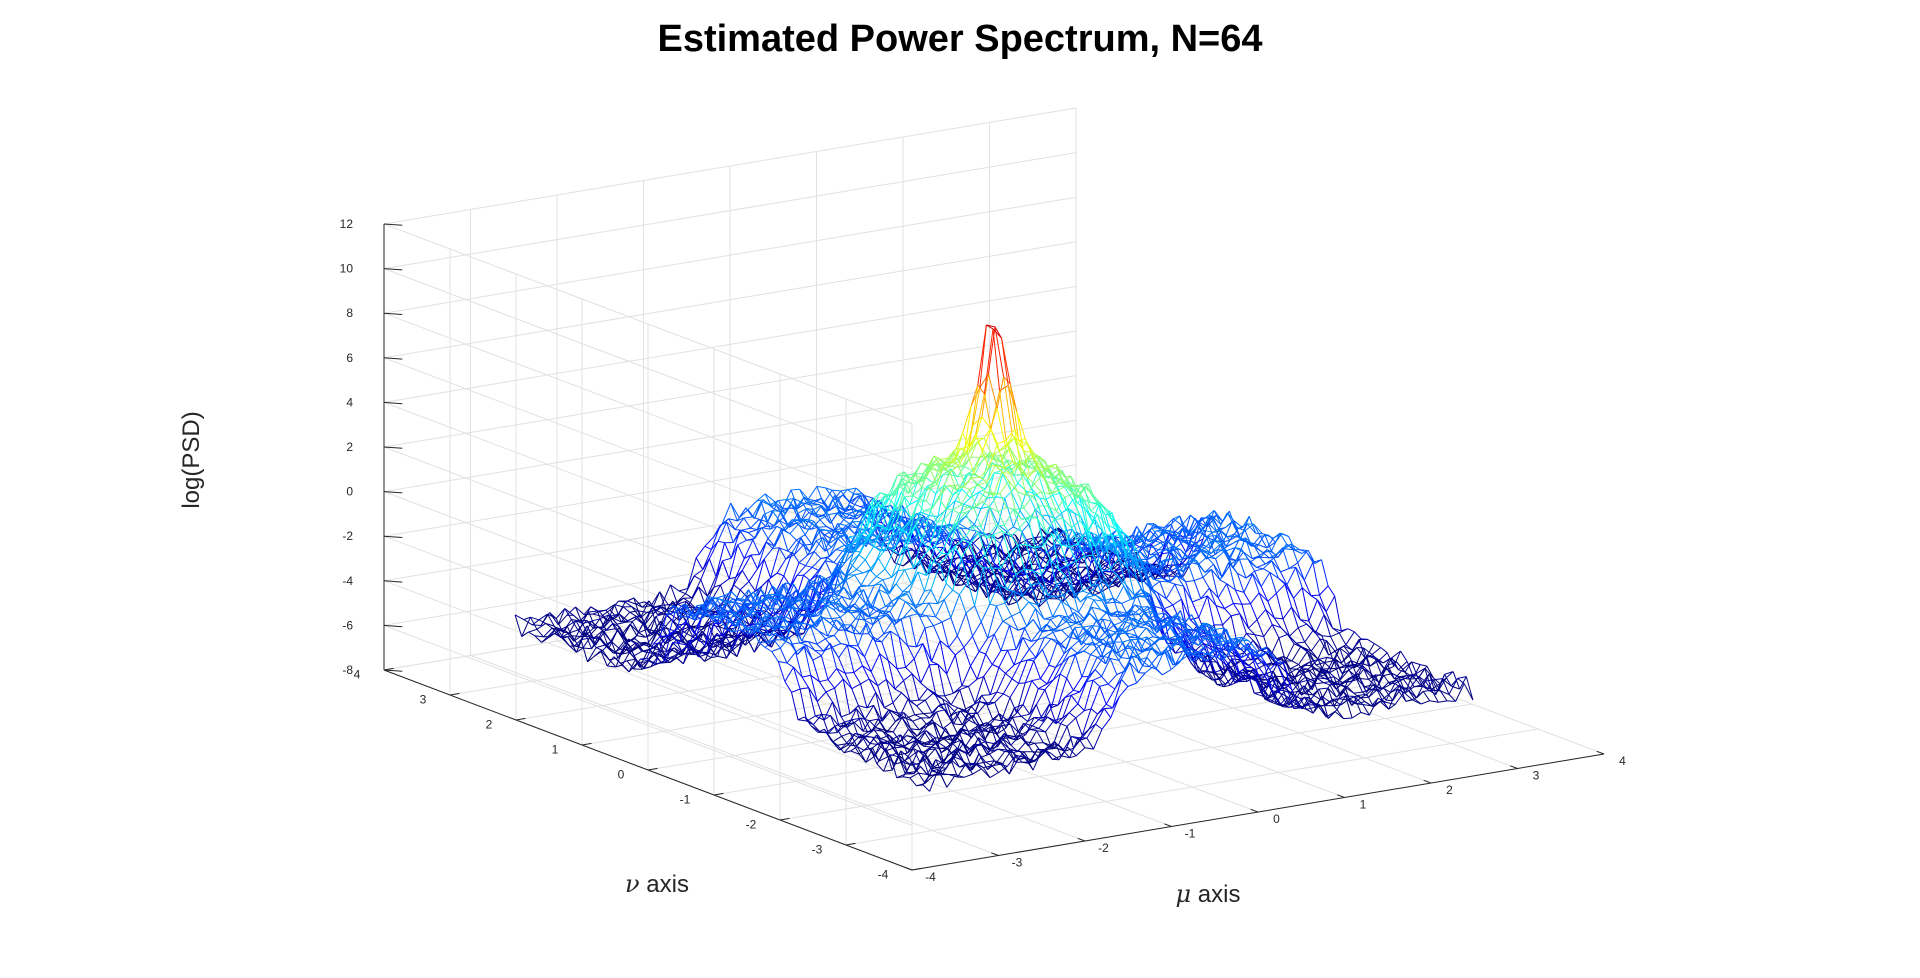 Image resolution: width=1920 pixels, height=978 pixels. What do you see at coordinates (621, 775) in the screenshot?
I see `y-tick-label: 0` at bounding box center [621, 775].